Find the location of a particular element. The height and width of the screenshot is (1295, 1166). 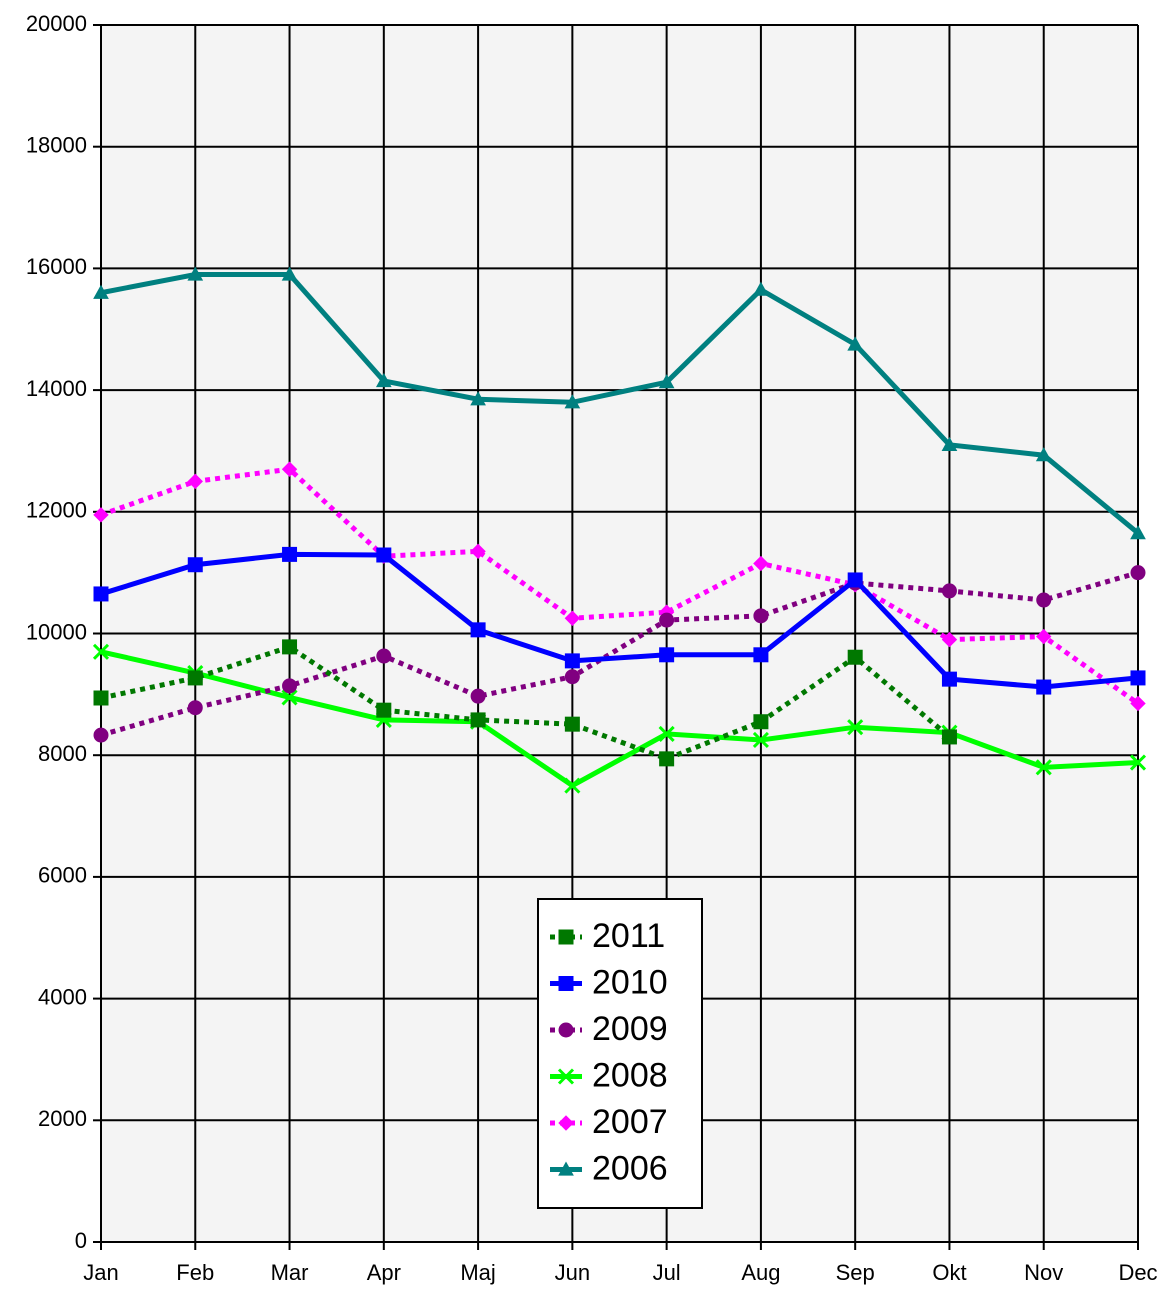

legend-label: 2011 is located at coordinates (628, 936).